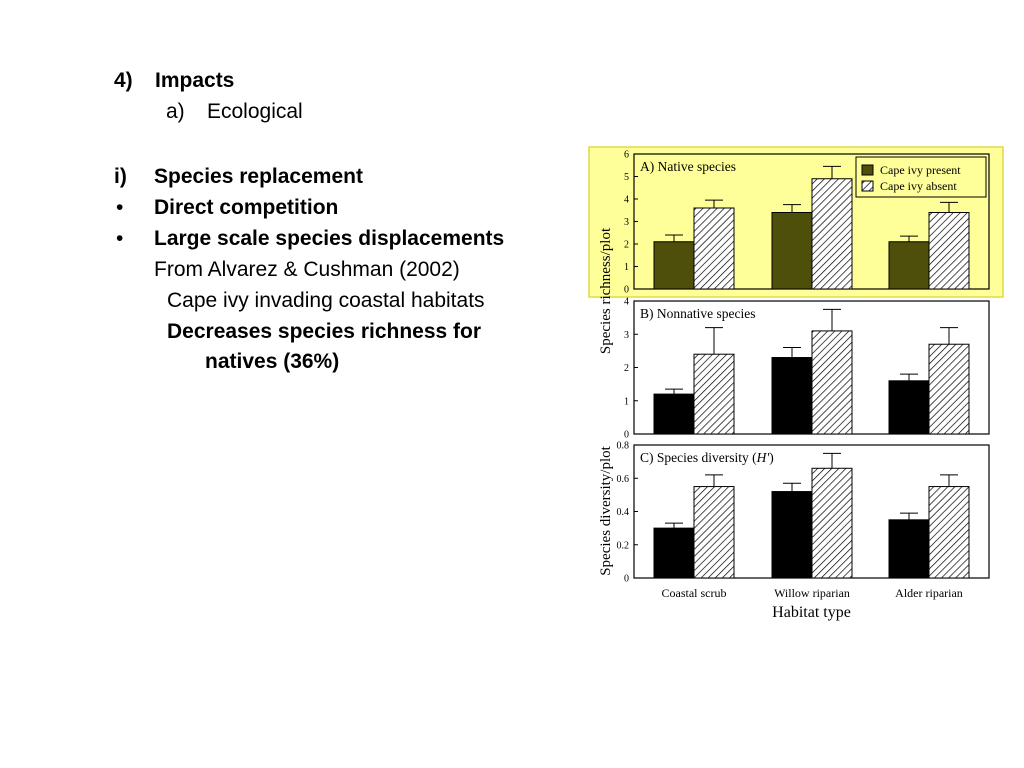  Describe the element at coordinates (175, 111) in the screenshot. I see `subheading-letter: a)` at that location.